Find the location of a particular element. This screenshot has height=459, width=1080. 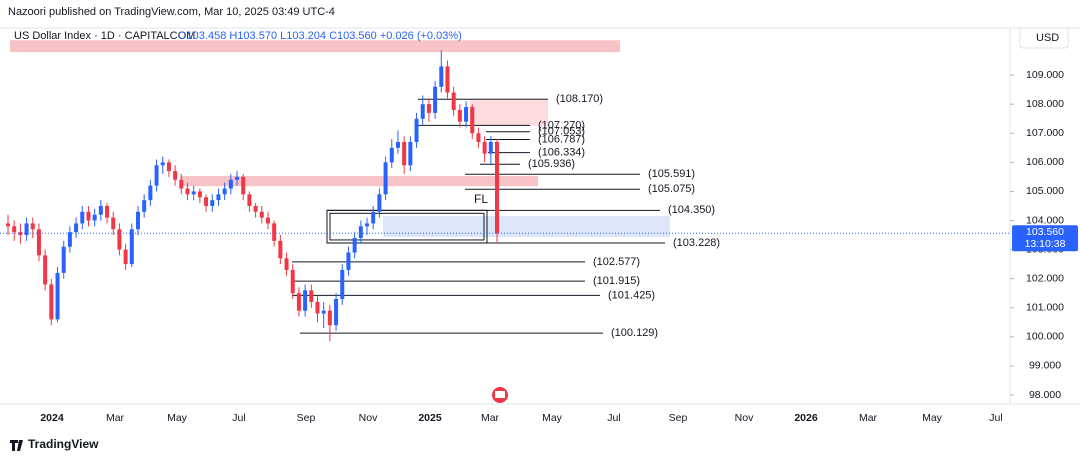

y-tick-label: 107.000 is located at coordinates (1045, 133).